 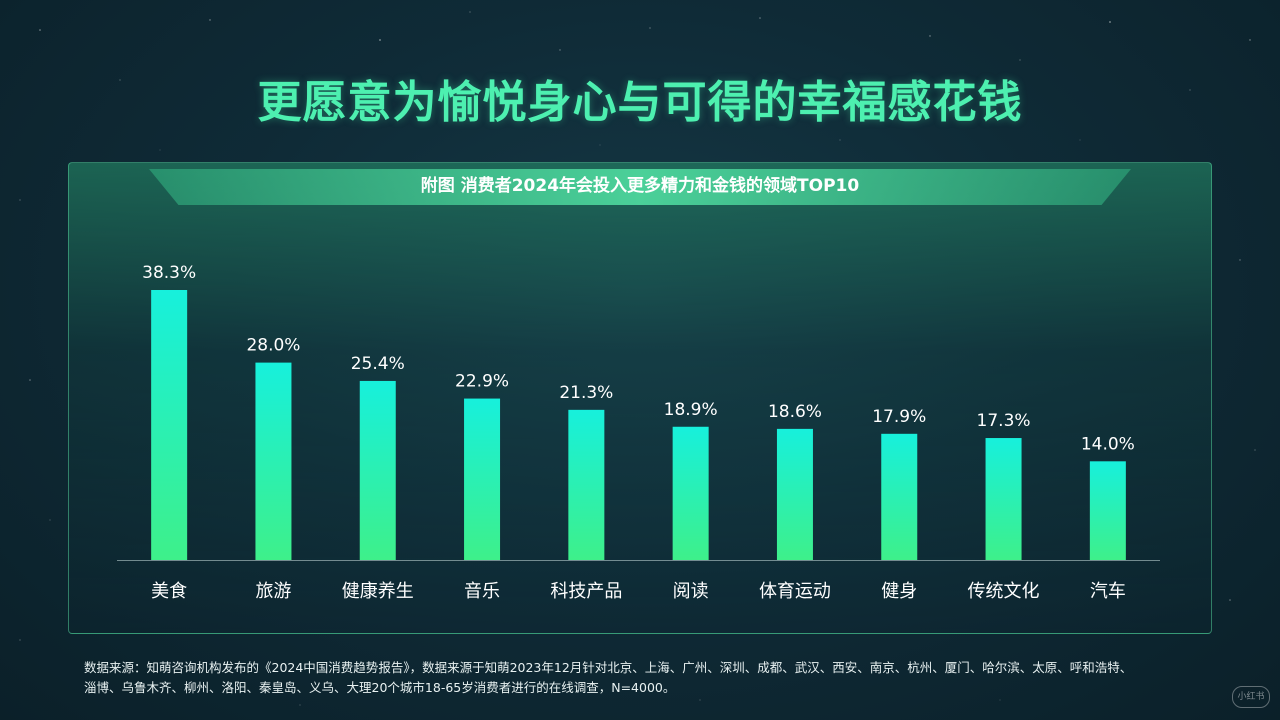 What do you see at coordinates (586, 393) in the screenshot?
I see `value-label-5: 21.3%` at bounding box center [586, 393].